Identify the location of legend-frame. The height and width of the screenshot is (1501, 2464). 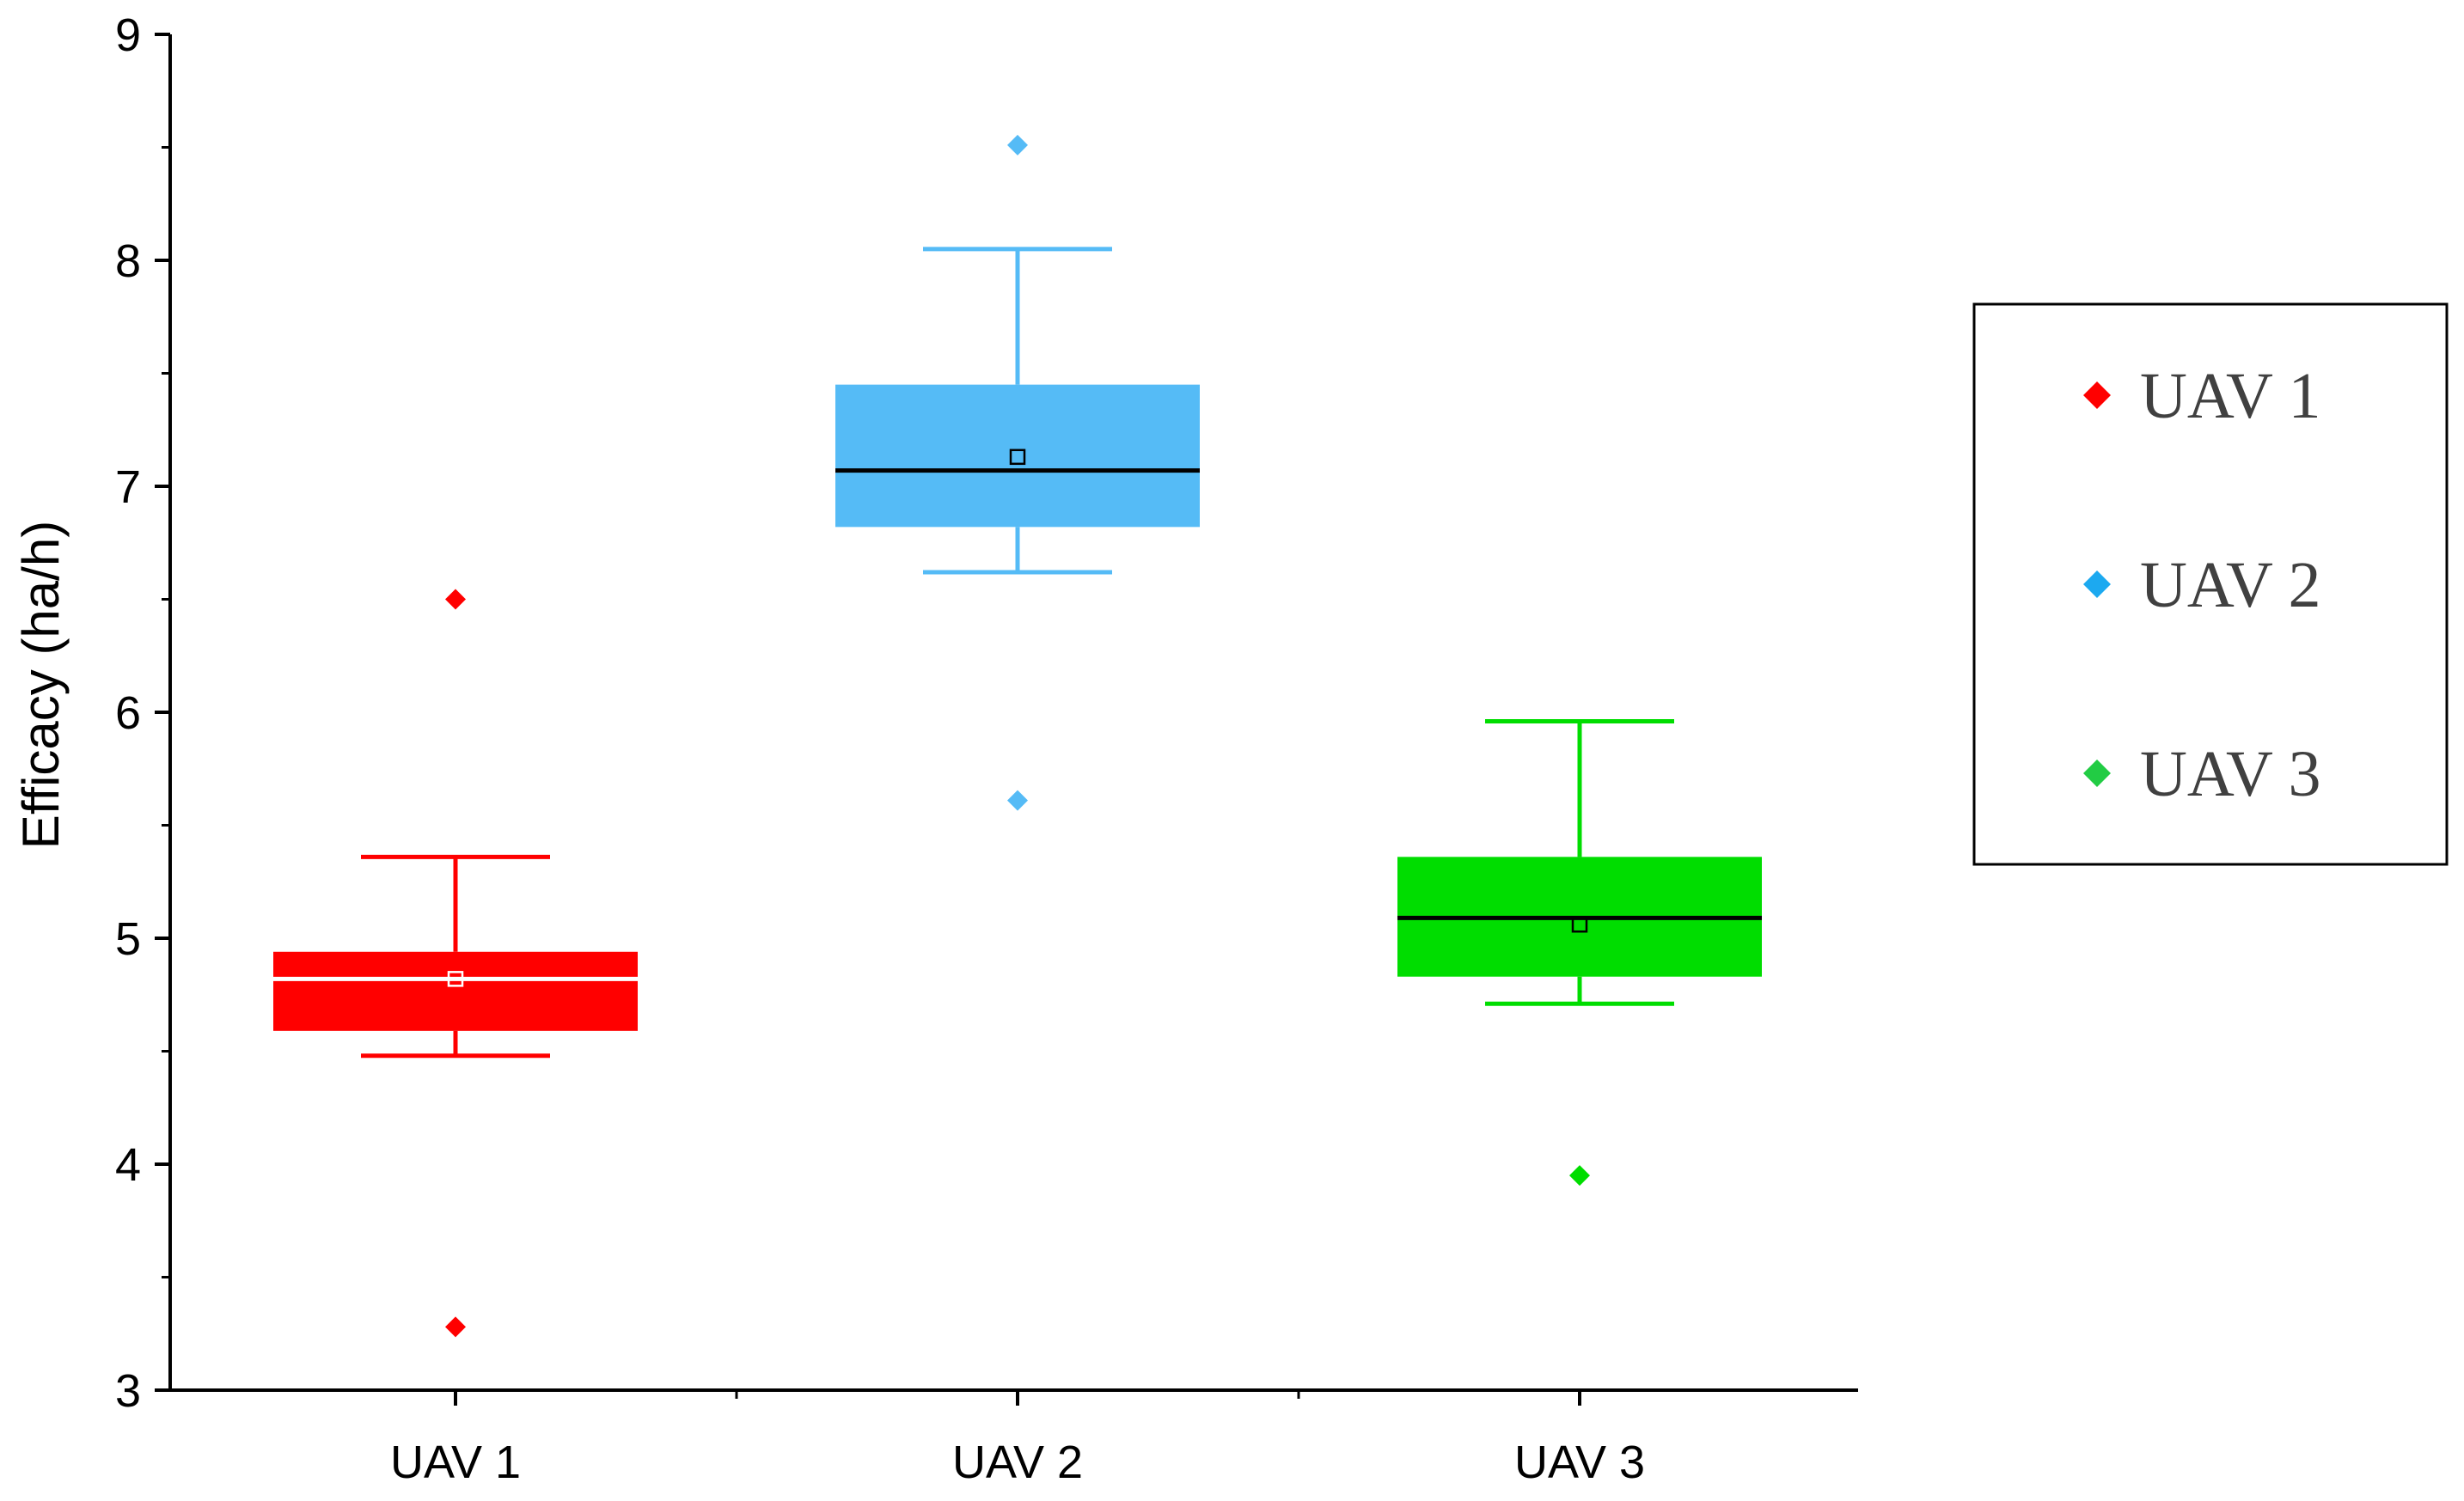
(2210, 584).